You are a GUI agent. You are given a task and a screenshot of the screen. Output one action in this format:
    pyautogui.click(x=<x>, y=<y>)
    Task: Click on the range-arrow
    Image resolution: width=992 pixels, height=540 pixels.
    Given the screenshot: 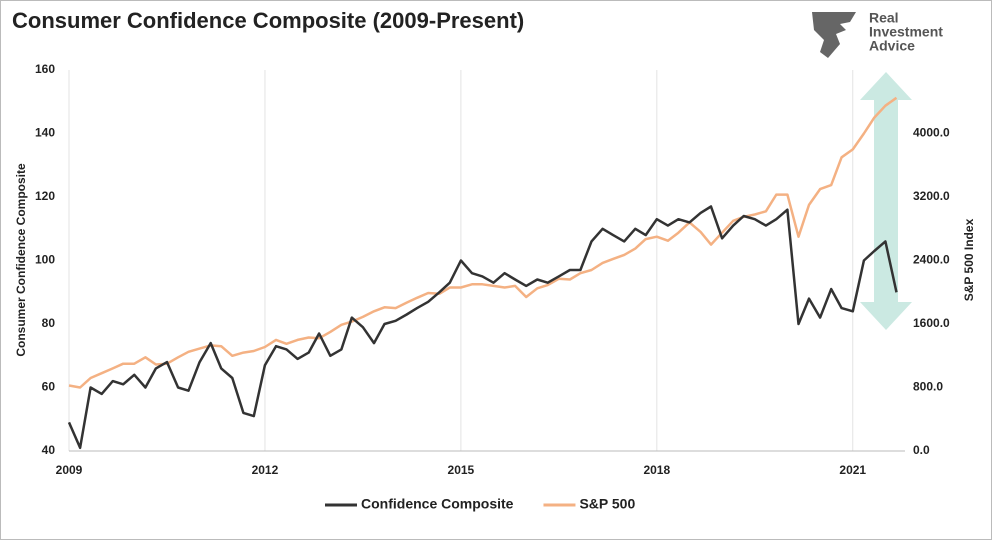 What is the action you would take?
    pyautogui.click(x=886, y=201)
    